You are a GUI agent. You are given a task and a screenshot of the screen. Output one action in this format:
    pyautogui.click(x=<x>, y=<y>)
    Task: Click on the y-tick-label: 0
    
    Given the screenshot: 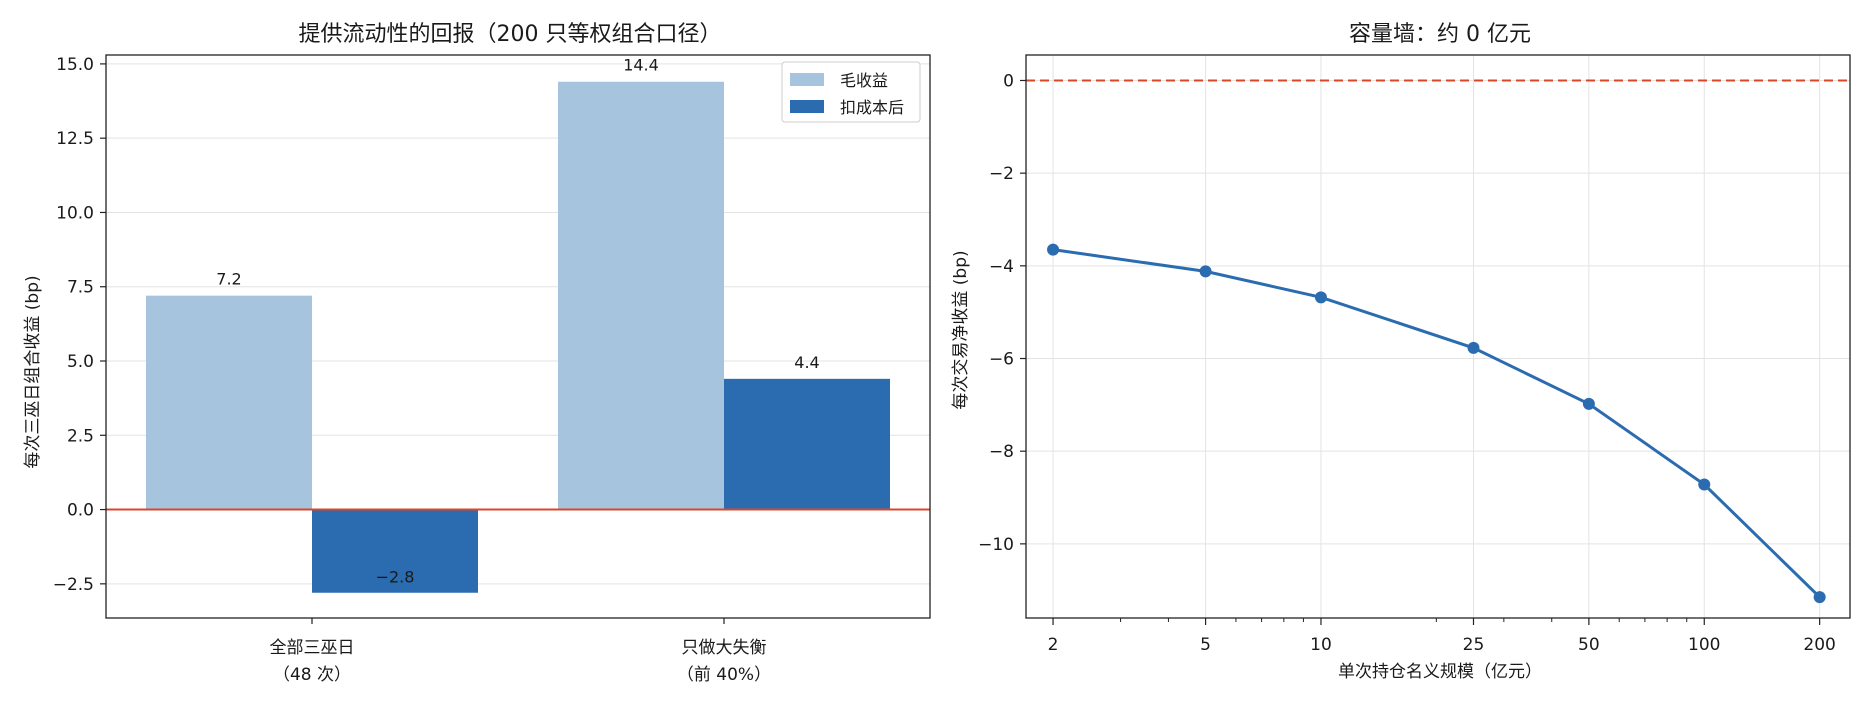 What is the action you would take?
    pyautogui.click(x=1008, y=81)
    